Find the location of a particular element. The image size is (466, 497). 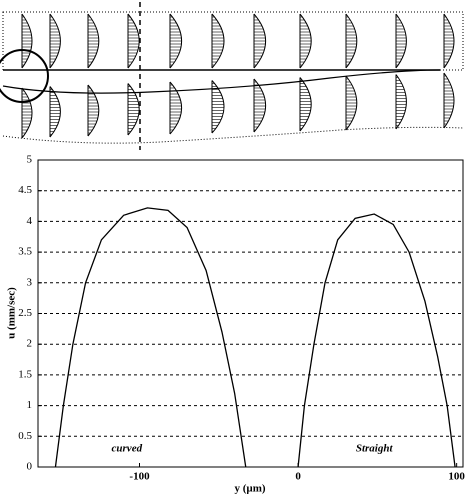

x-tick-label: 100 is located at coordinates (456, 477).